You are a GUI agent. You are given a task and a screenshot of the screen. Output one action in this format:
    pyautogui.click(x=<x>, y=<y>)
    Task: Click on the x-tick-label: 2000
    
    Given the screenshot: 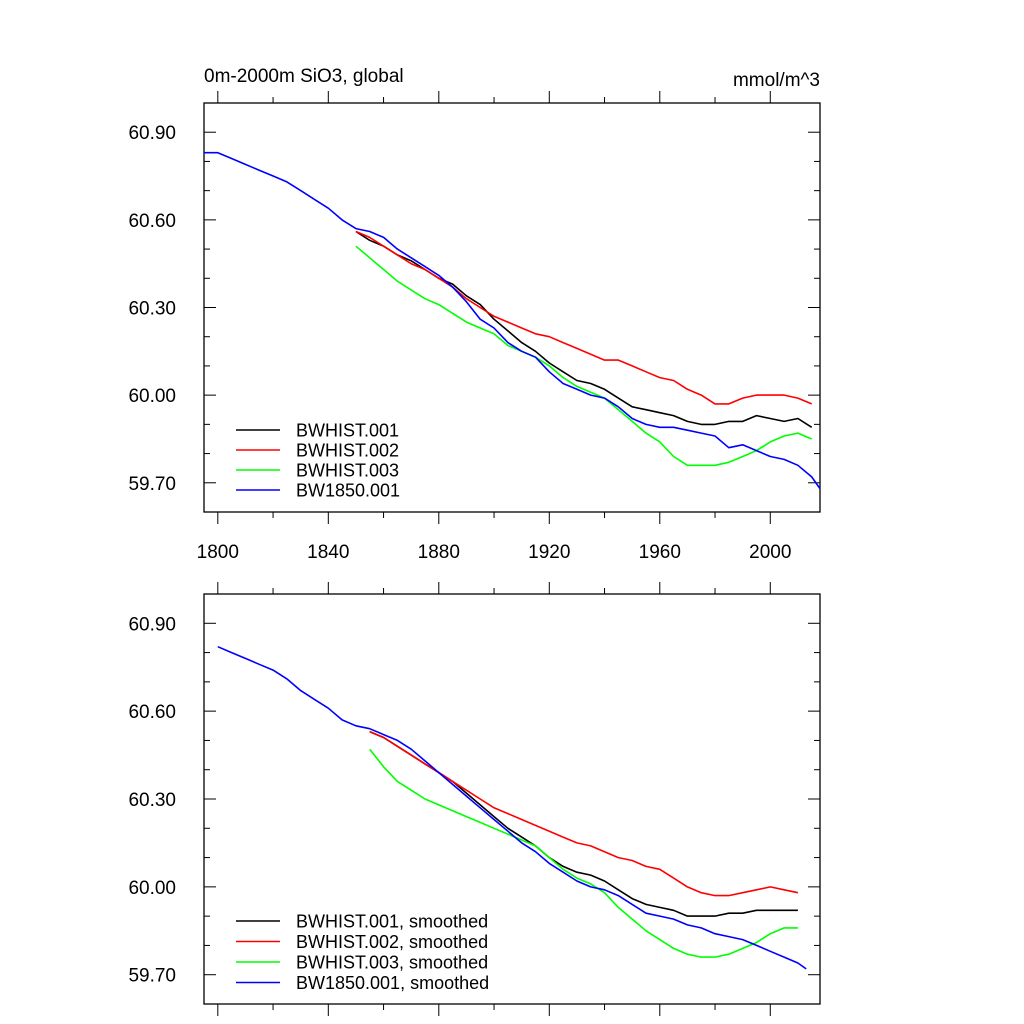 What is the action you would take?
    pyautogui.click(x=770, y=552)
    